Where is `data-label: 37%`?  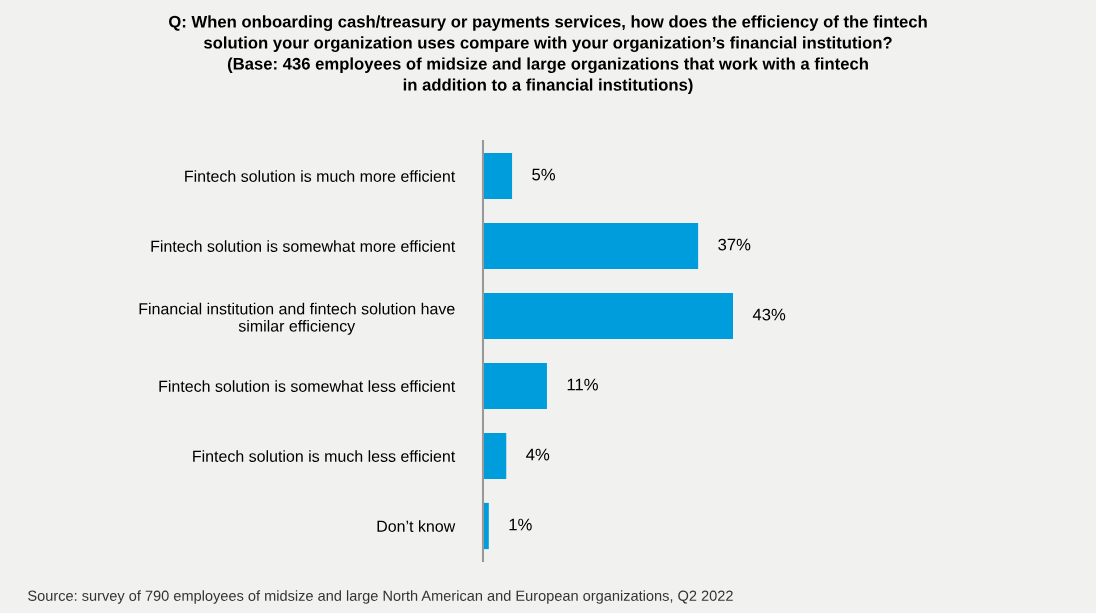
data-label: 37% is located at coordinates (734, 244).